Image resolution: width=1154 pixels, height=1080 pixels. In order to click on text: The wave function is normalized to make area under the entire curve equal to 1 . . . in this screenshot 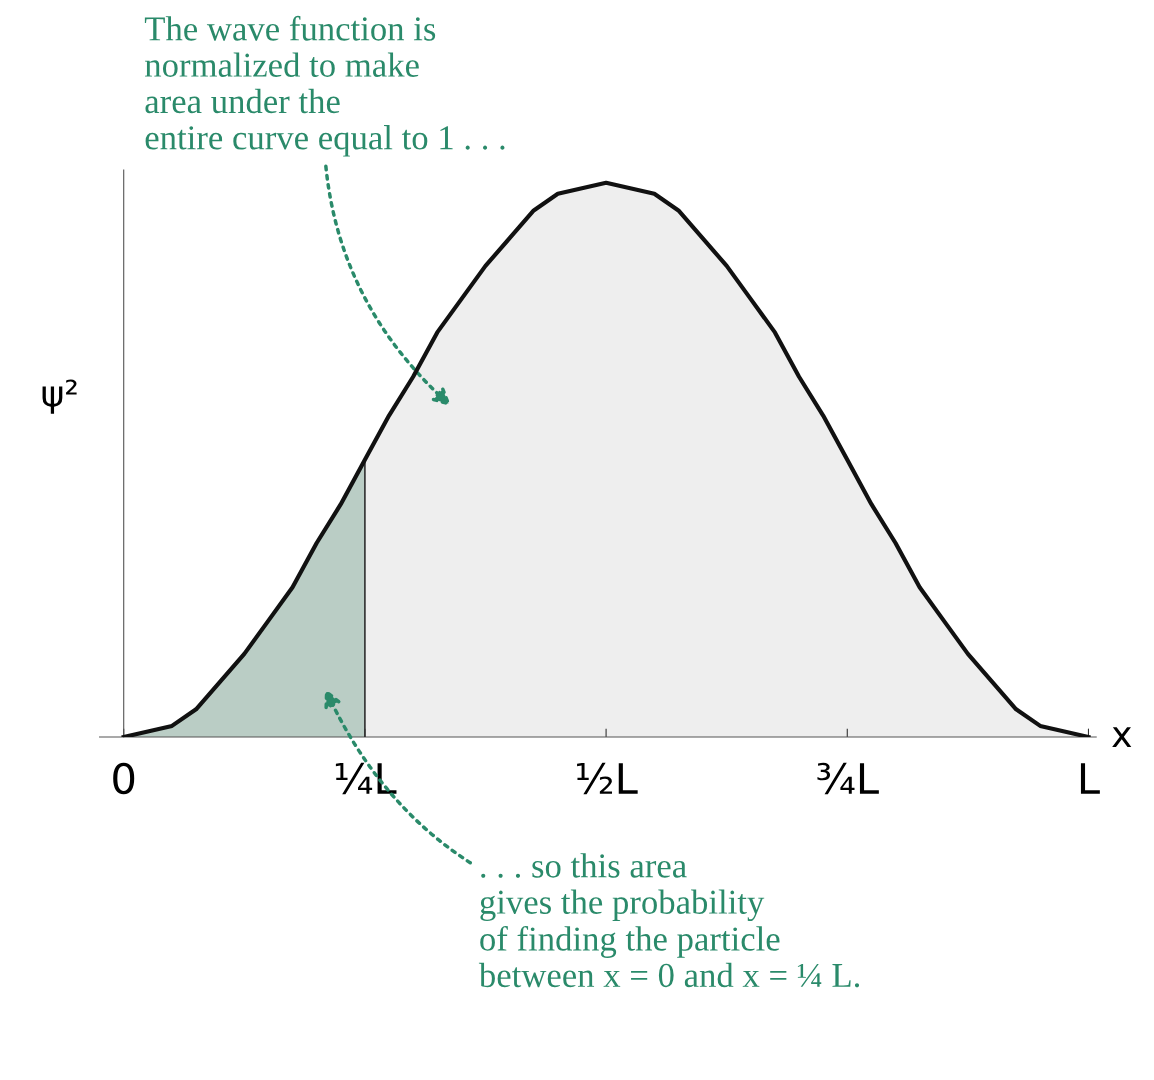, I will do `click(324, 86)`.